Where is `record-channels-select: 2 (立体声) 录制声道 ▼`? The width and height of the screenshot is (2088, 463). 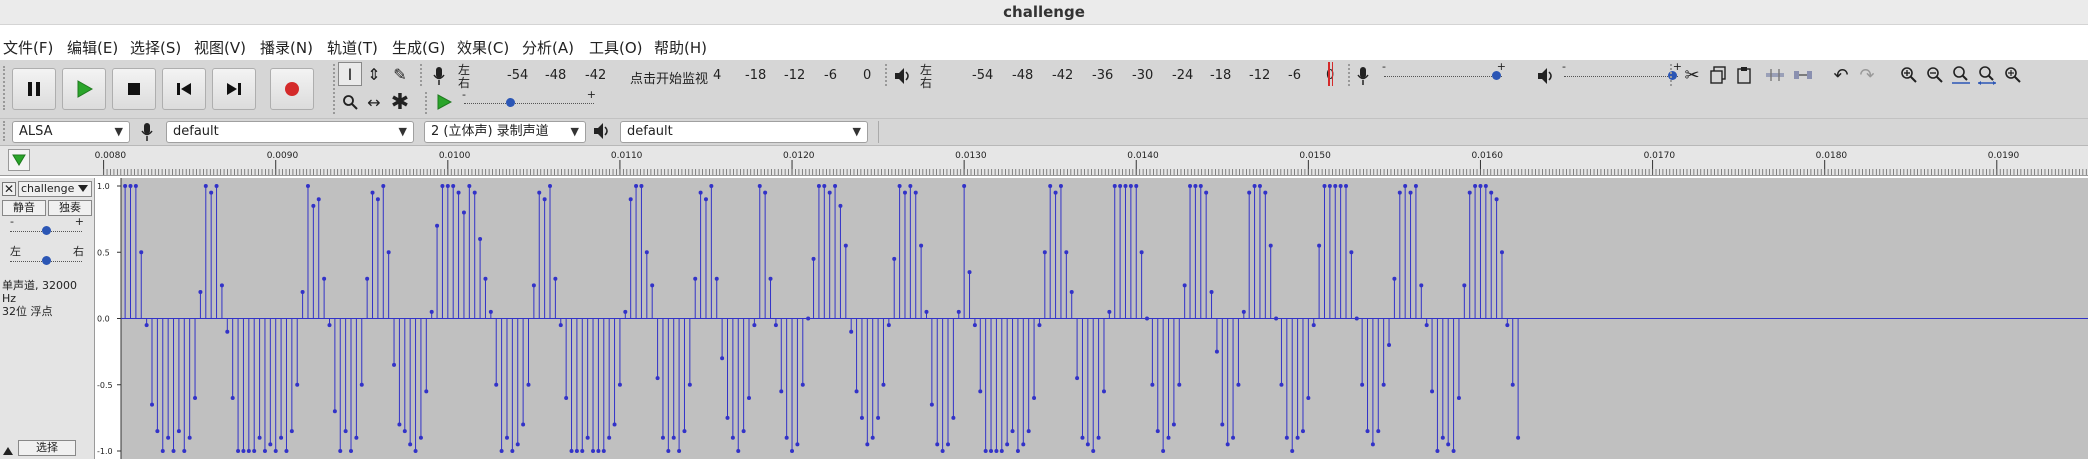 record-channels-select: 2 (立体声) 录制声道 ▼ is located at coordinates (505, 132).